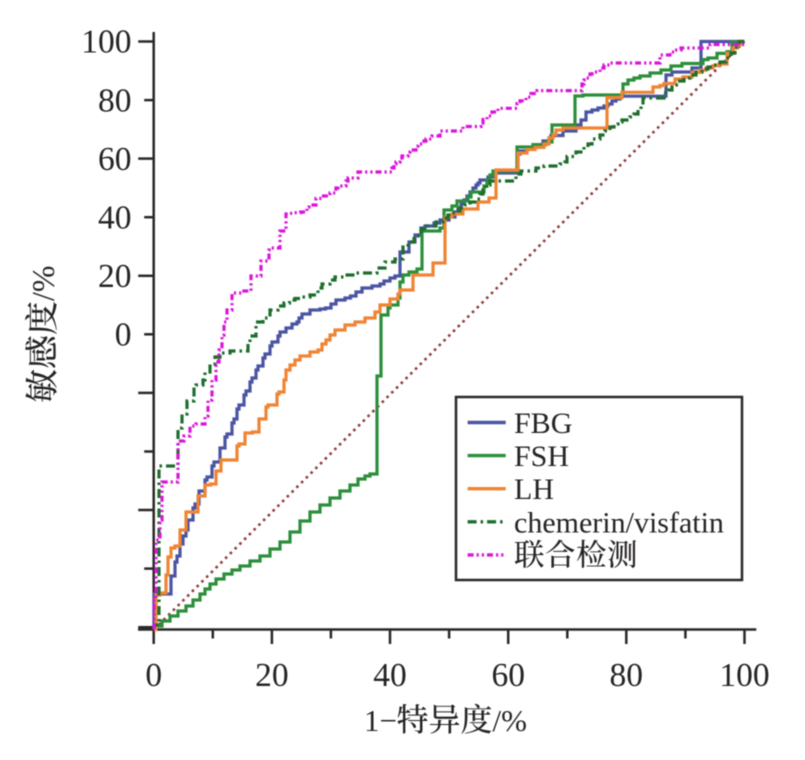 This screenshot has width=805, height=760. I want to click on svg-text: 1−, so click(380, 720).